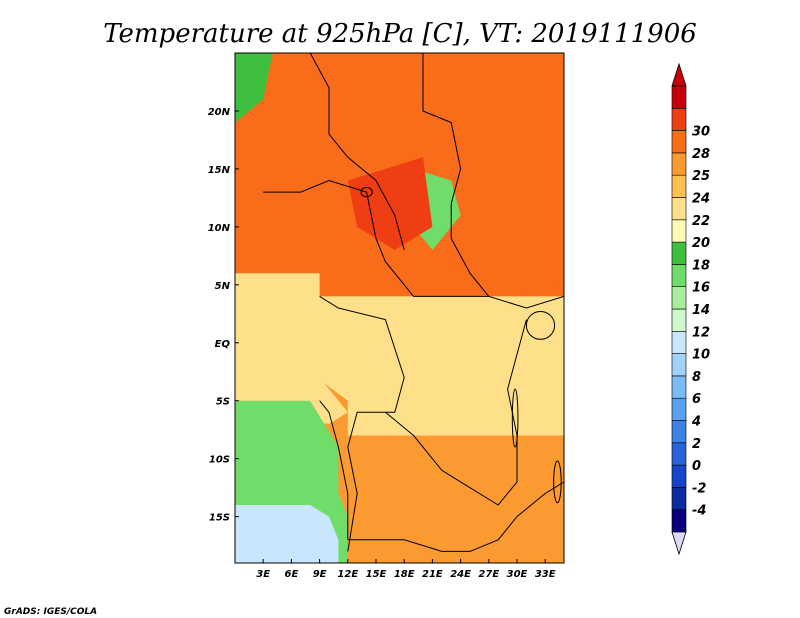  I want to click on colorbar-label-10: 10, so click(701, 355).